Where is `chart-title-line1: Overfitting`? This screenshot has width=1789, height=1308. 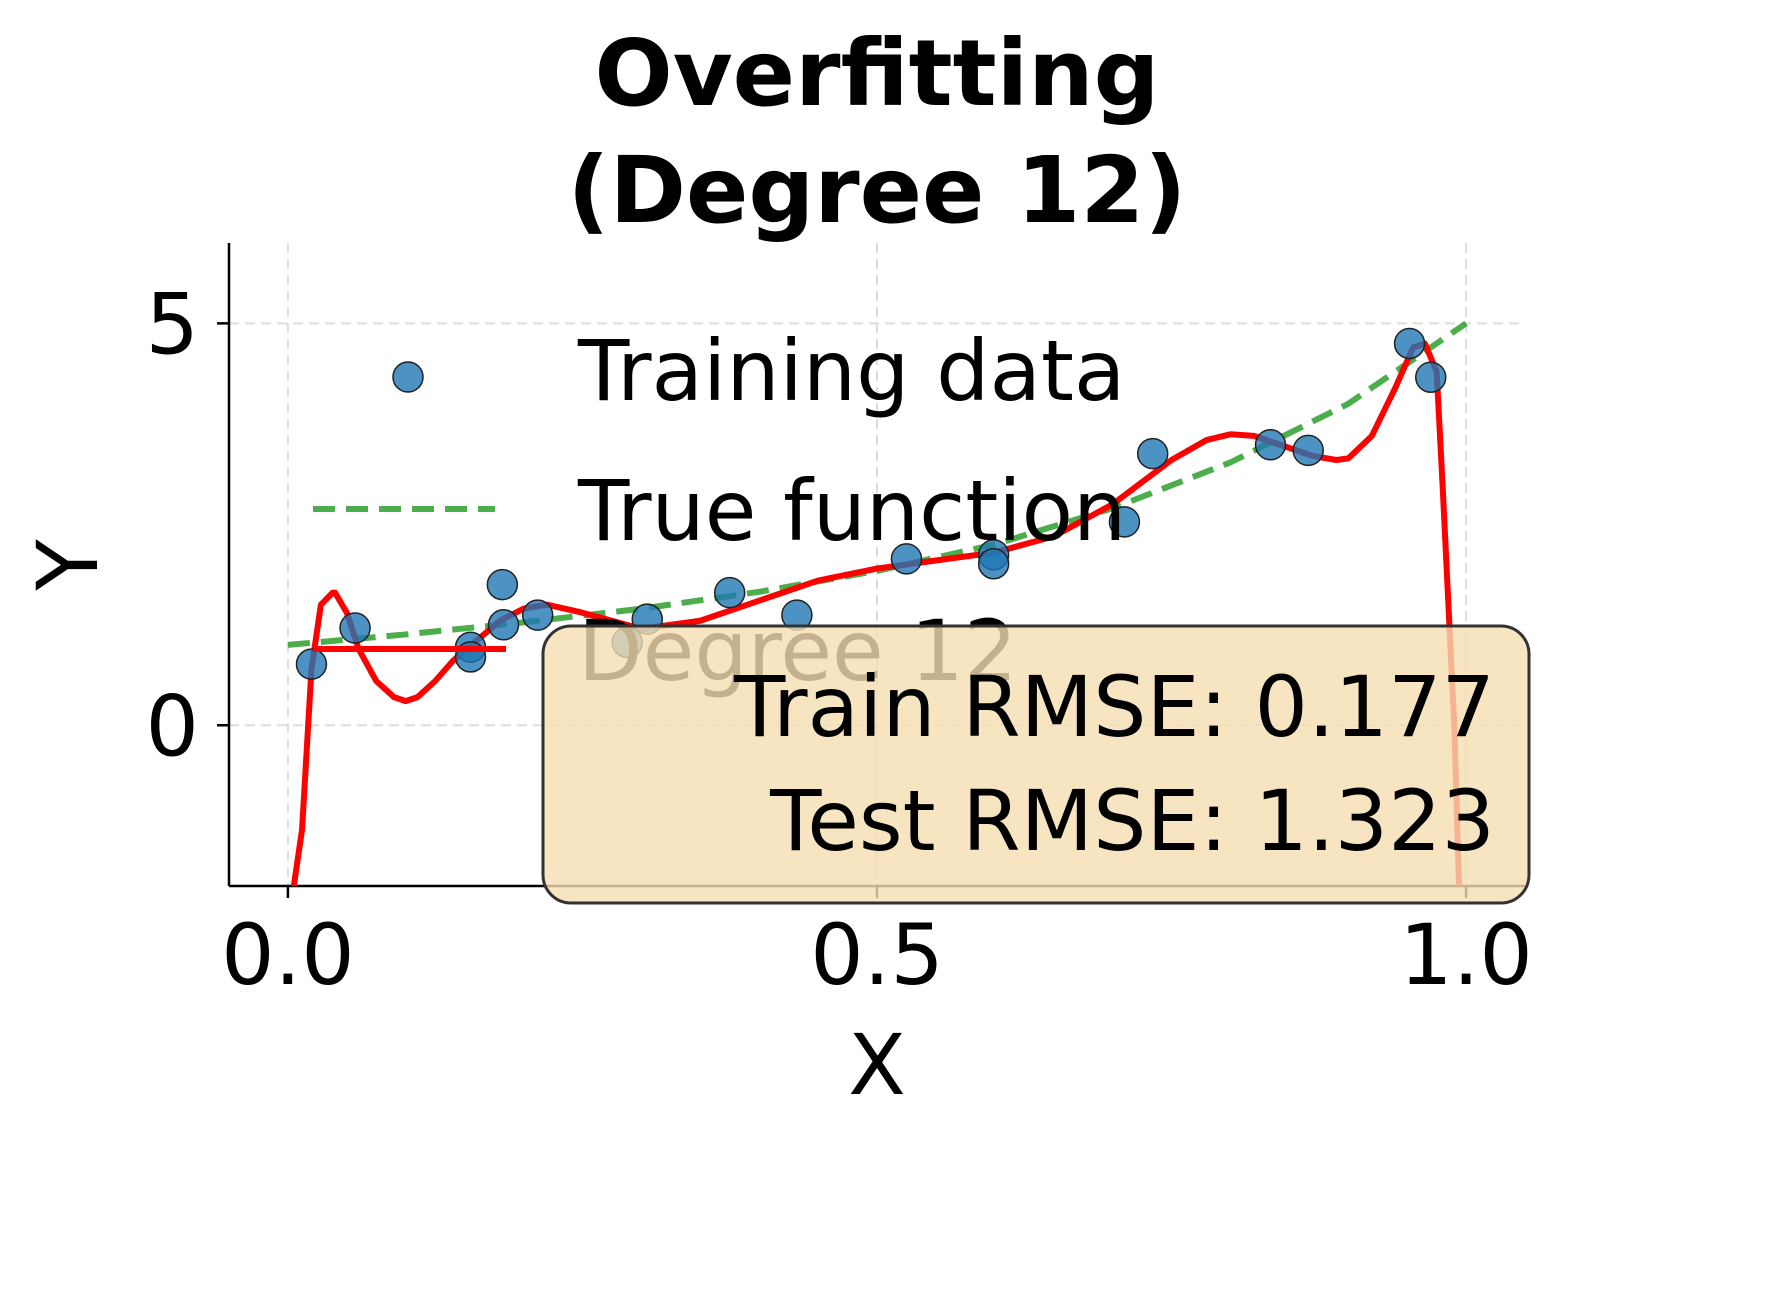 chart-title-line1: Overfitting is located at coordinates (877, 73).